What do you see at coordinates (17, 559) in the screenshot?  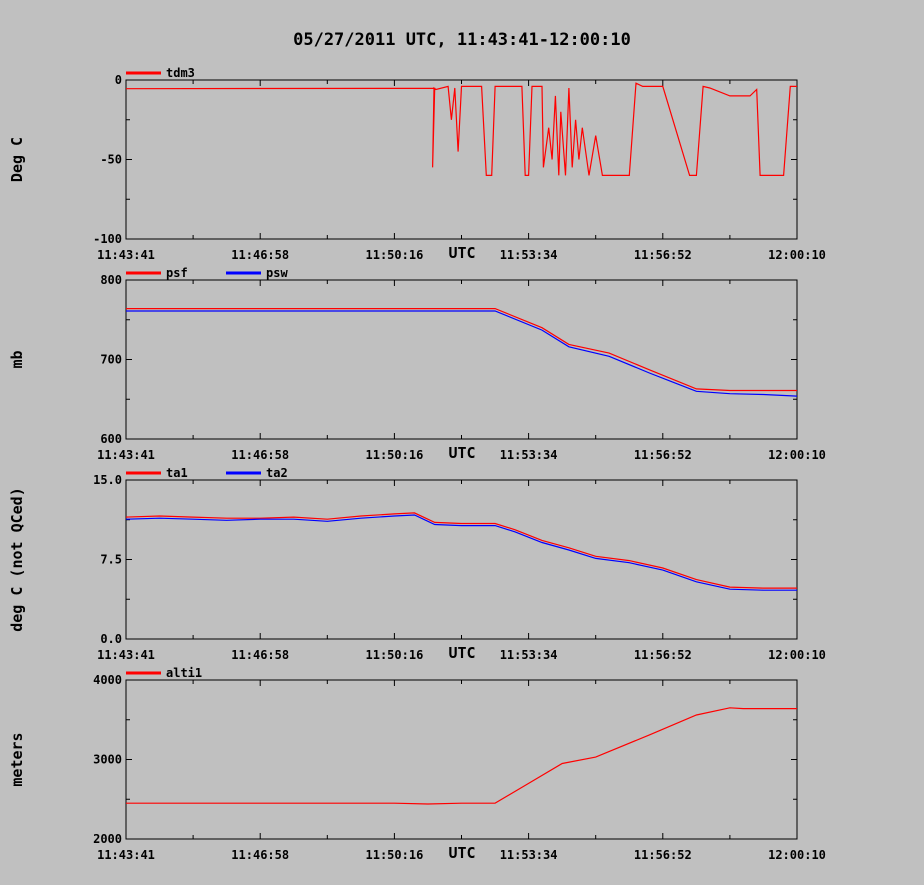 I see `y-axis-label: deg C (not QCed)` at bounding box center [17, 559].